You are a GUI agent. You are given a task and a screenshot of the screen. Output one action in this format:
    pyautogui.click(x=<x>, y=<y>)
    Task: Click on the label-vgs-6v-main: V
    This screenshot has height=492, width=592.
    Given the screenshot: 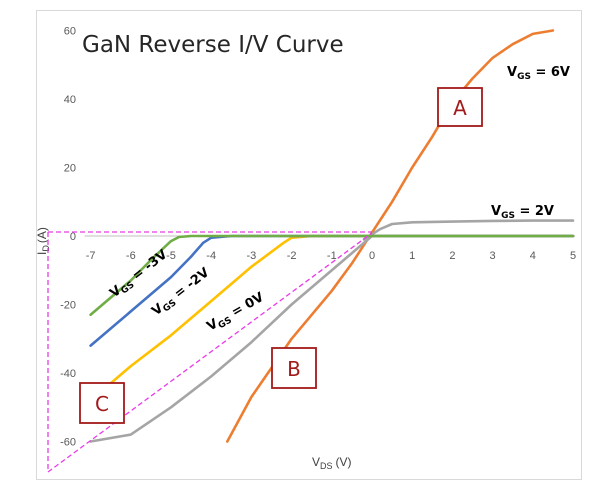 What is the action you would take?
    pyautogui.click(x=512, y=72)
    